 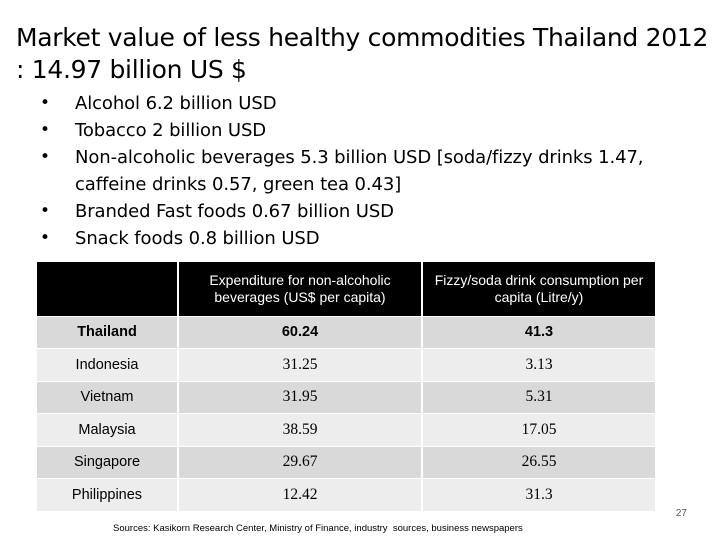 I want to click on table-cell-expenditure: 31.25, so click(x=300, y=364).